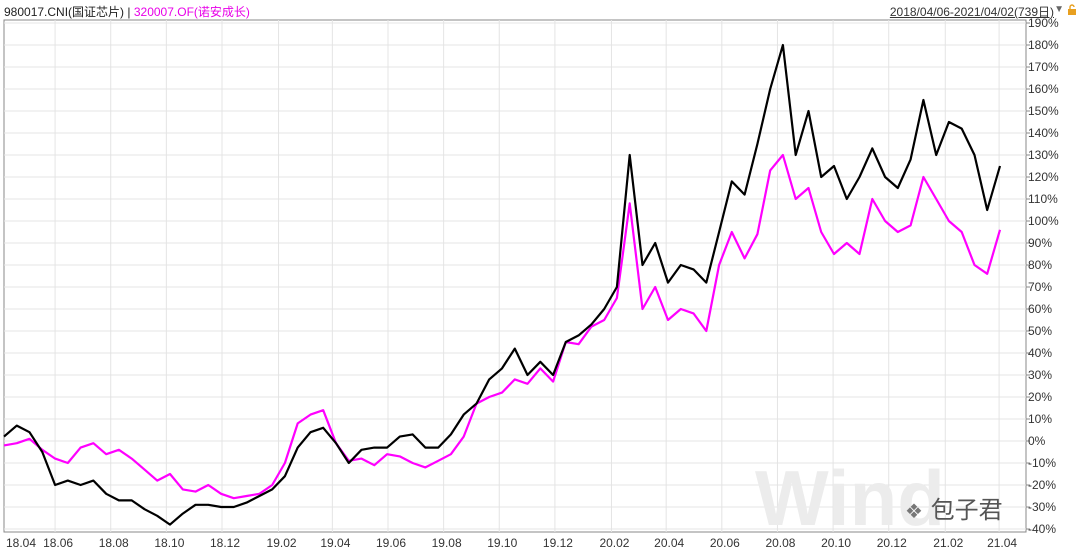 Image resolution: width=1080 pixels, height=554 pixels. Describe the element at coordinates (191, 12) in the screenshot. I see `series2-legend: 320007.OF(诺安成长)` at that location.